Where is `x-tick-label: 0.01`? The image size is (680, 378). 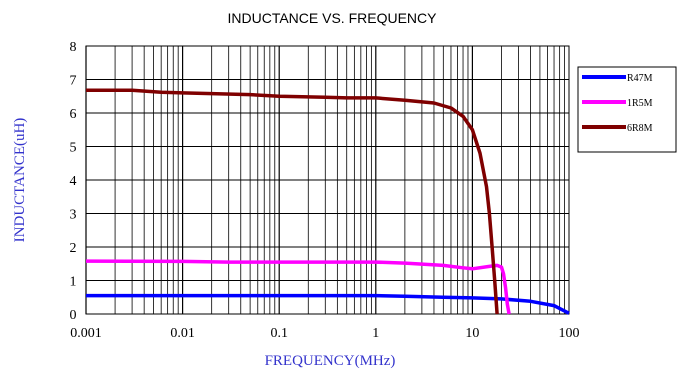 x-tick-label: 0.01 is located at coordinates (182, 333).